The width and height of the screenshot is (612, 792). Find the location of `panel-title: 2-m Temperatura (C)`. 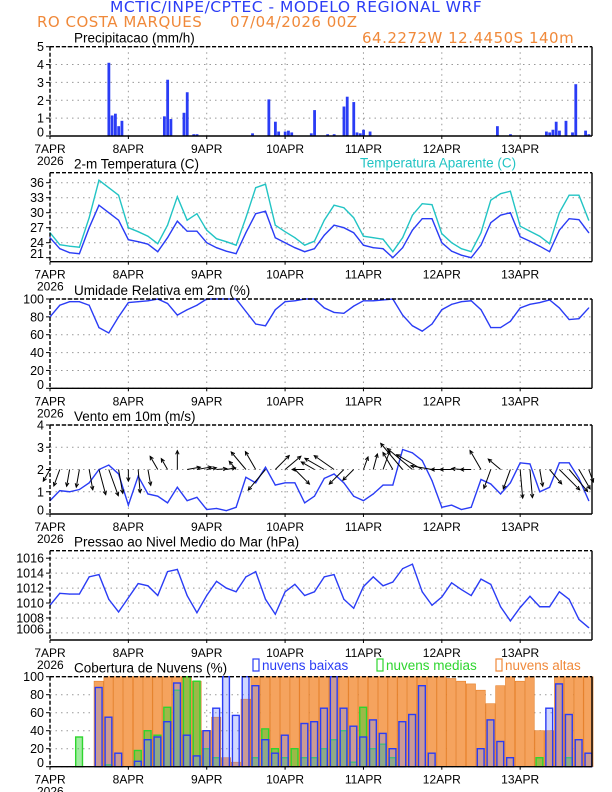

panel-title: 2-m Temperatura (C) is located at coordinates (136, 164).